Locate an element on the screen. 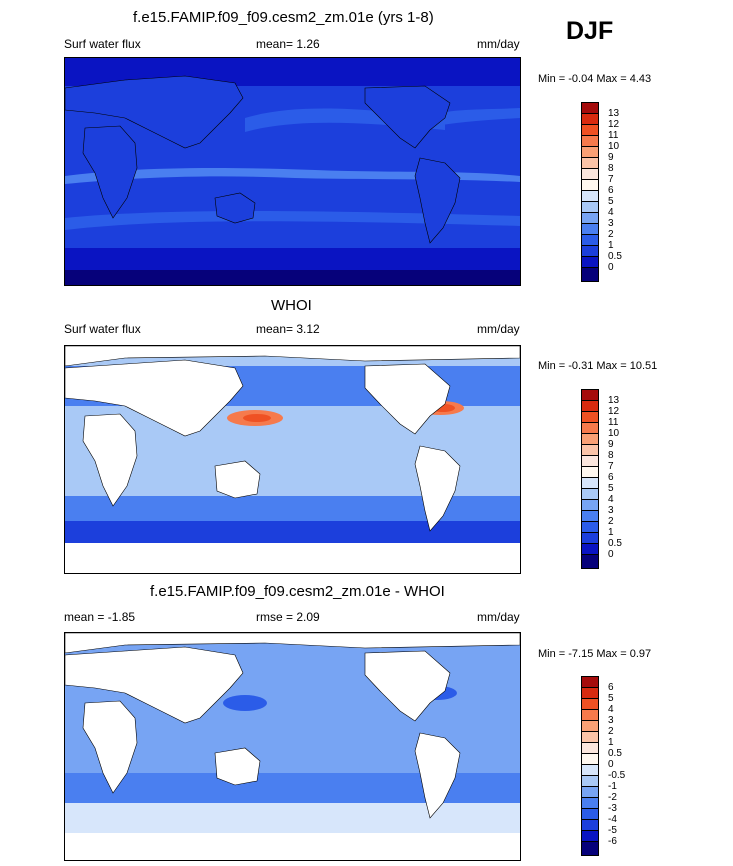 This screenshot has height=866, width=733. panel3-kuroshio-bias is located at coordinates (245, 703).